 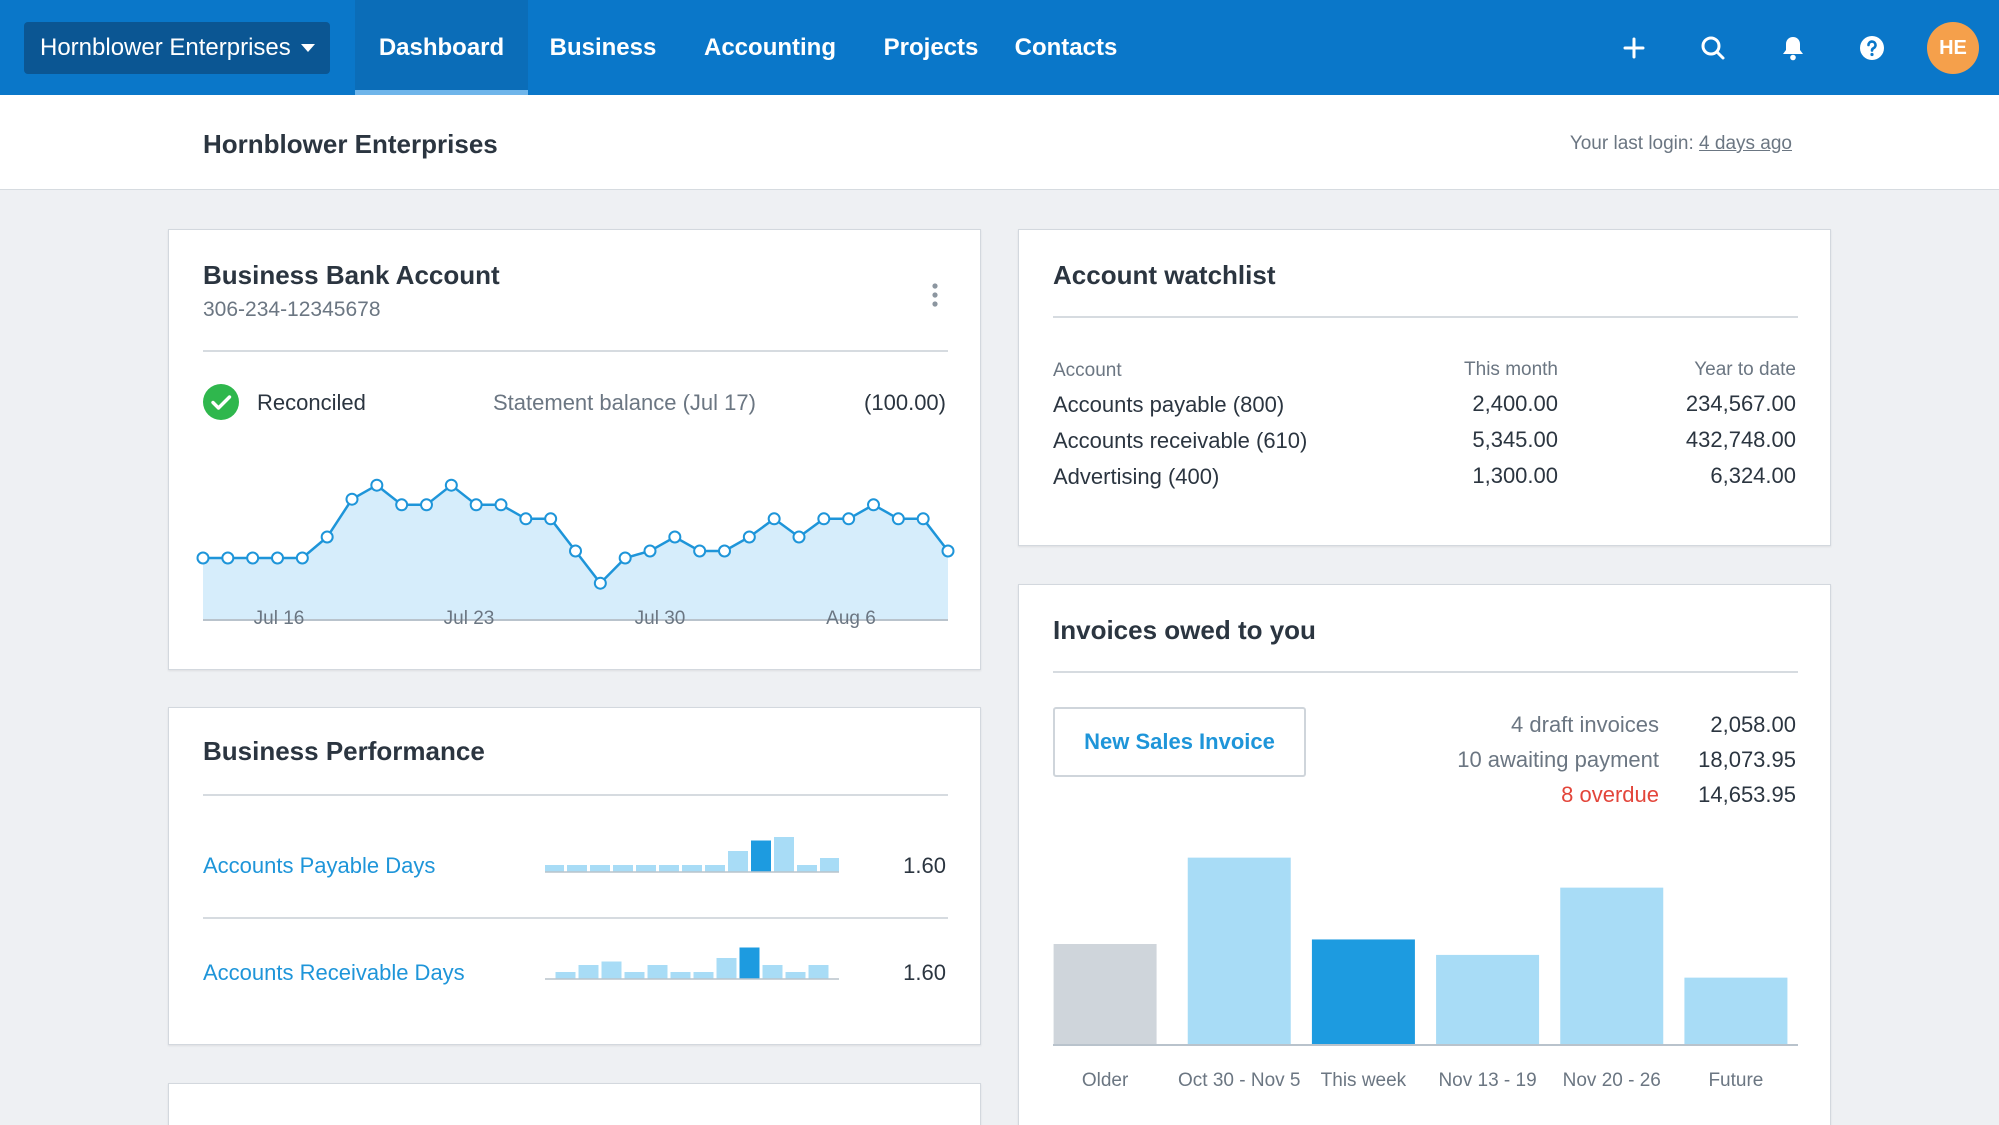 I want to click on help-icon, so click(x=1872, y=48).